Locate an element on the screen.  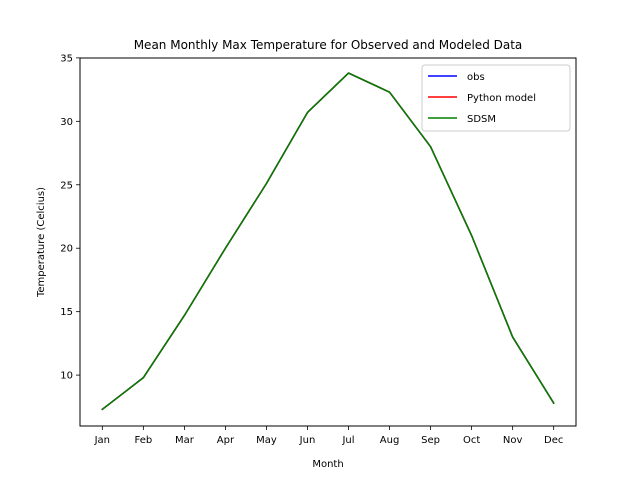
x-tick-label: Nov is located at coordinates (513, 440).